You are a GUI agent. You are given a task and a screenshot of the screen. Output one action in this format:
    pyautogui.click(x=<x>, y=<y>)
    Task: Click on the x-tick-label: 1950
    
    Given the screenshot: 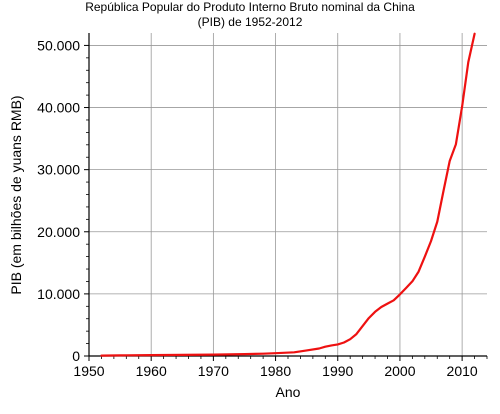 What is the action you would take?
    pyautogui.click(x=88, y=371)
    